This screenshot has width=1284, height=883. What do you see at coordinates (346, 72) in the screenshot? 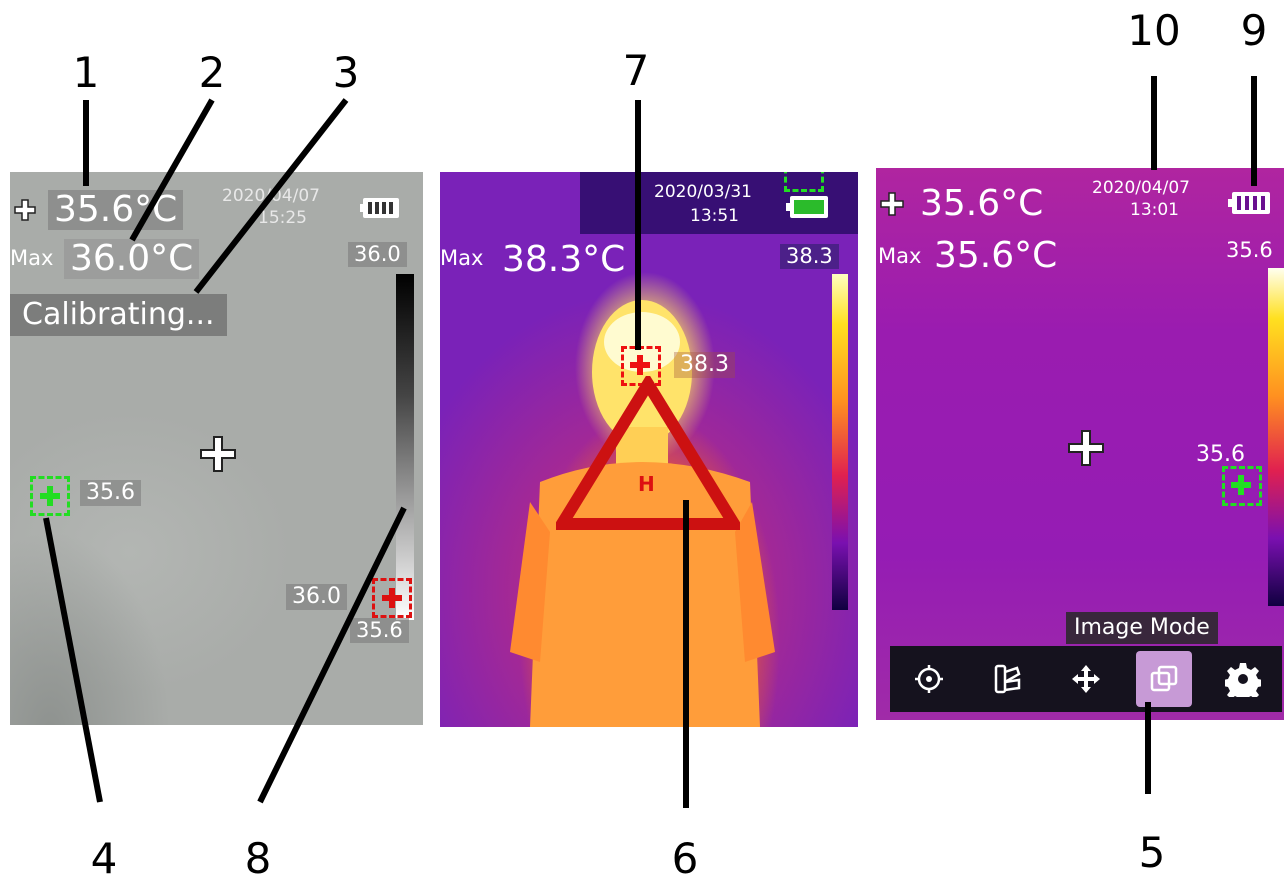
I see `callout-3: 3` at bounding box center [346, 72].